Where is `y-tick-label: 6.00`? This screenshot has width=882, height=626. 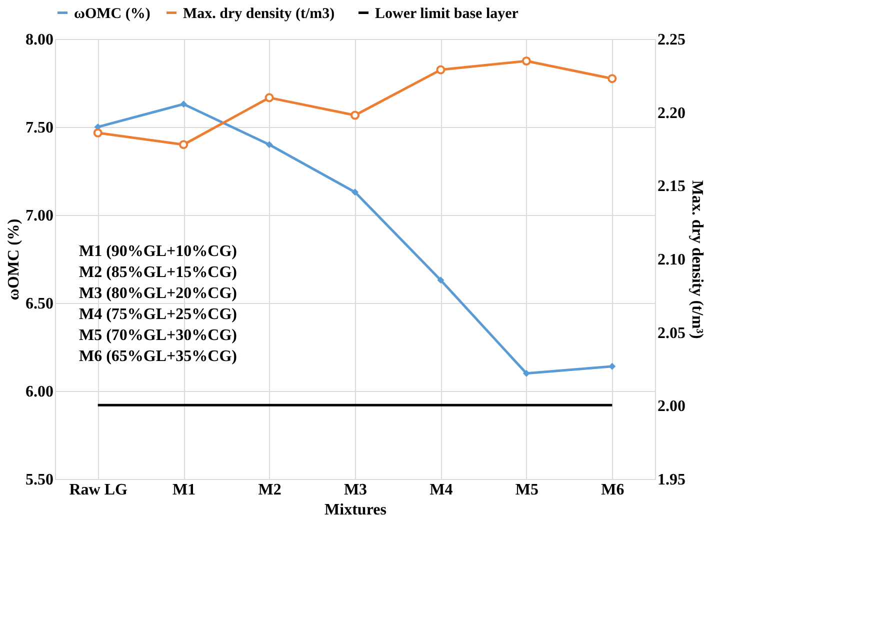 y-tick-label: 6.00 is located at coordinates (40, 392).